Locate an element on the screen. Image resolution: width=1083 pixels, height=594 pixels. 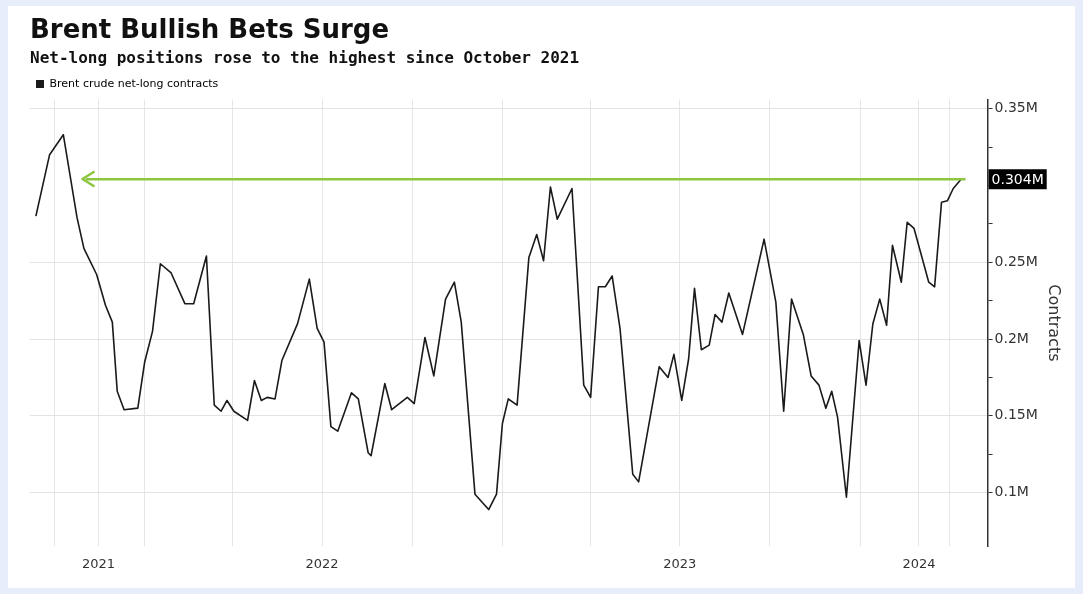
y-tick-label: 0.15M is located at coordinates (1016, 414).